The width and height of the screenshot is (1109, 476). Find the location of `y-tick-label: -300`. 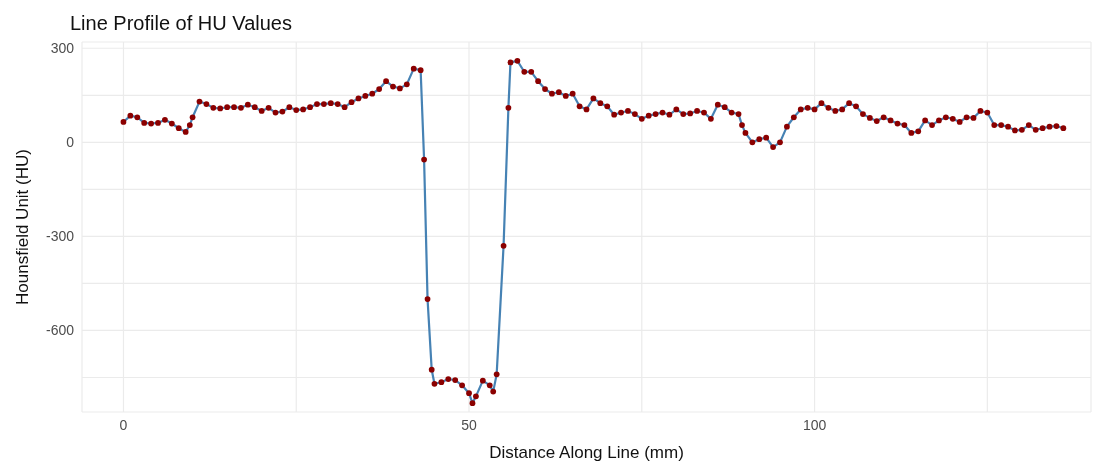

y-tick-label: -300 is located at coordinates (60, 236).